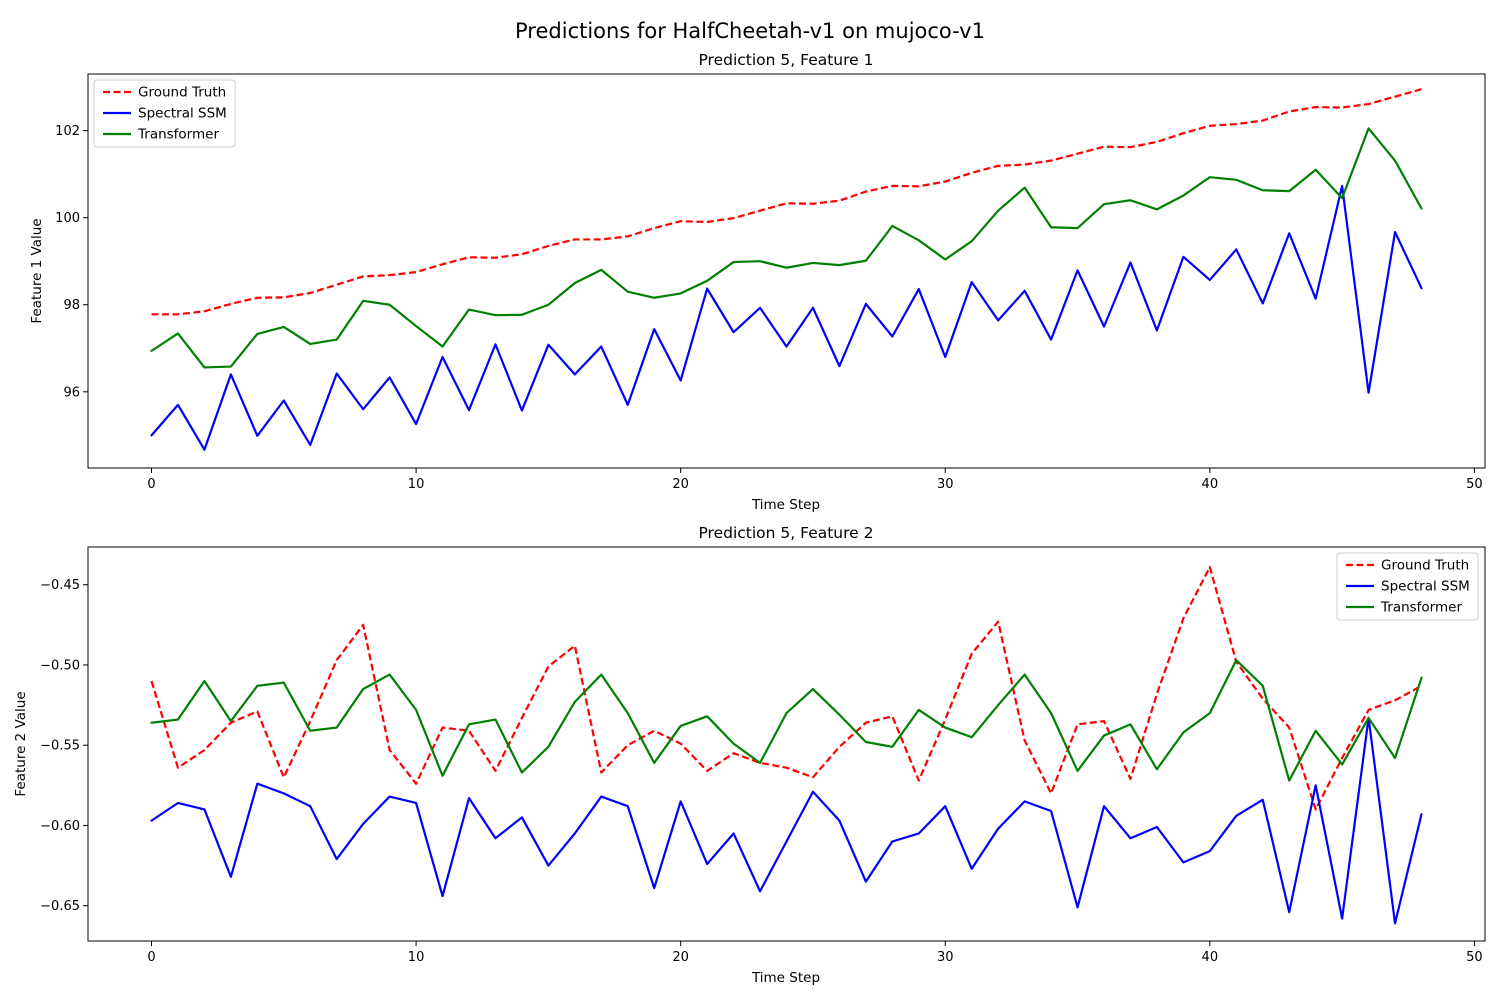 The height and width of the screenshot is (1005, 1500). What do you see at coordinates (67, 218) in the screenshot?
I see `y-tick-label: 100` at bounding box center [67, 218].